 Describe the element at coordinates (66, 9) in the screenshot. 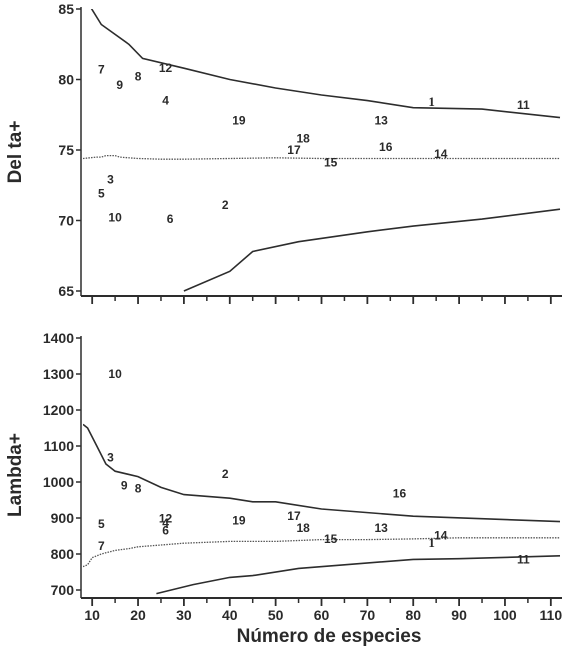

I see `delta-y-tick-label: 85` at that location.